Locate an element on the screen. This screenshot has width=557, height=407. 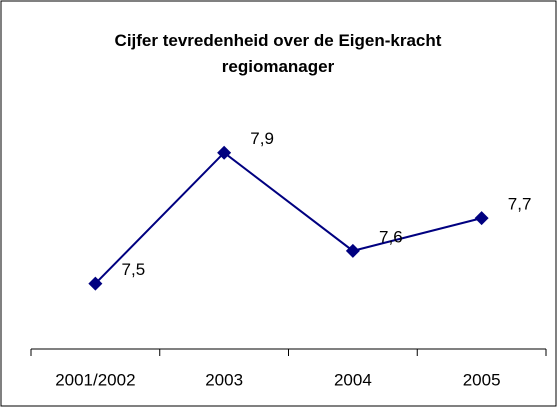
data-label: 7,9 is located at coordinates (262, 138).